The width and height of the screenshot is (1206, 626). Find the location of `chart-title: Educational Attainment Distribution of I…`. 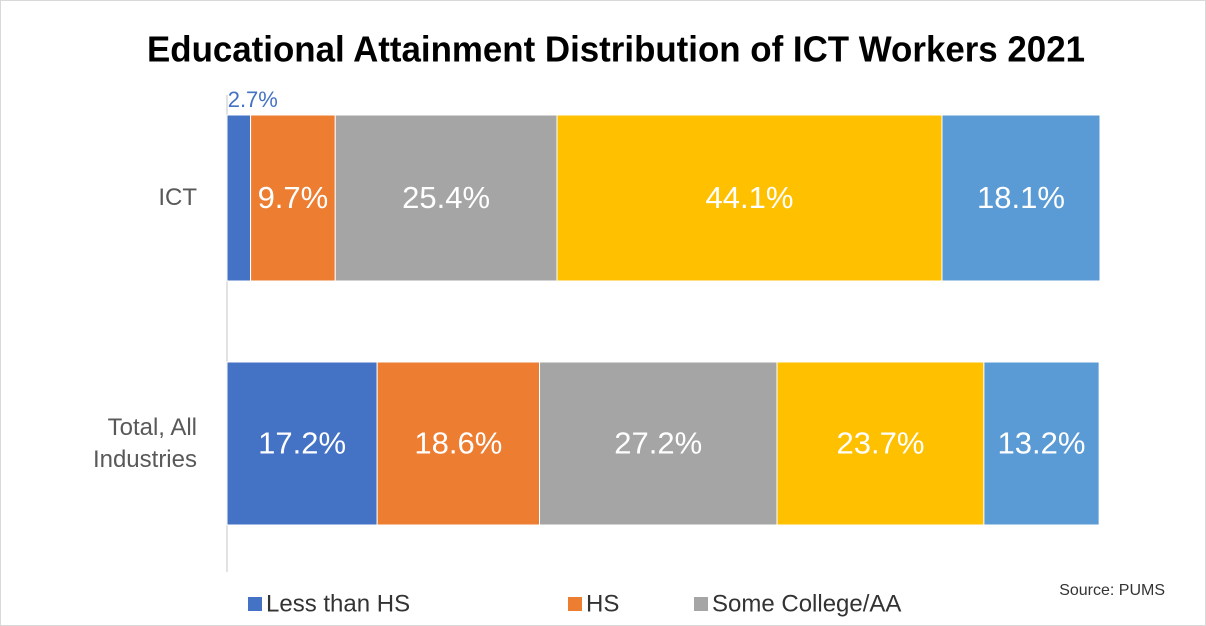

chart-title: Educational Attainment Distribution of I… is located at coordinates (616, 49).